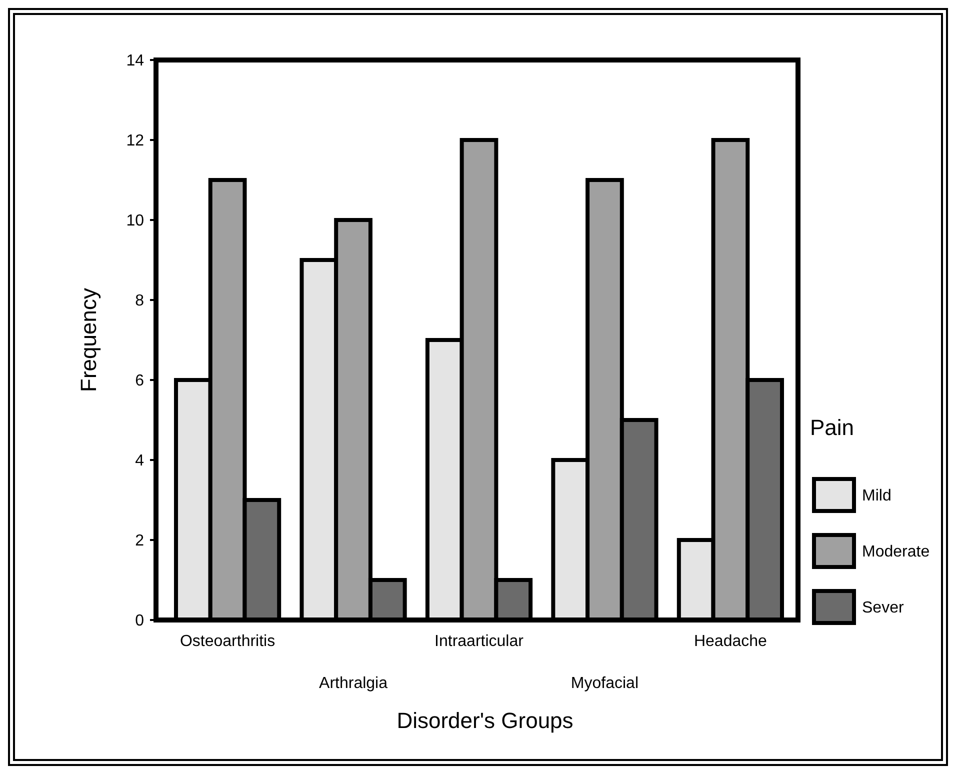  What do you see at coordinates (731, 641) in the screenshot?
I see `x-tick-label: Headache` at bounding box center [731, 641].